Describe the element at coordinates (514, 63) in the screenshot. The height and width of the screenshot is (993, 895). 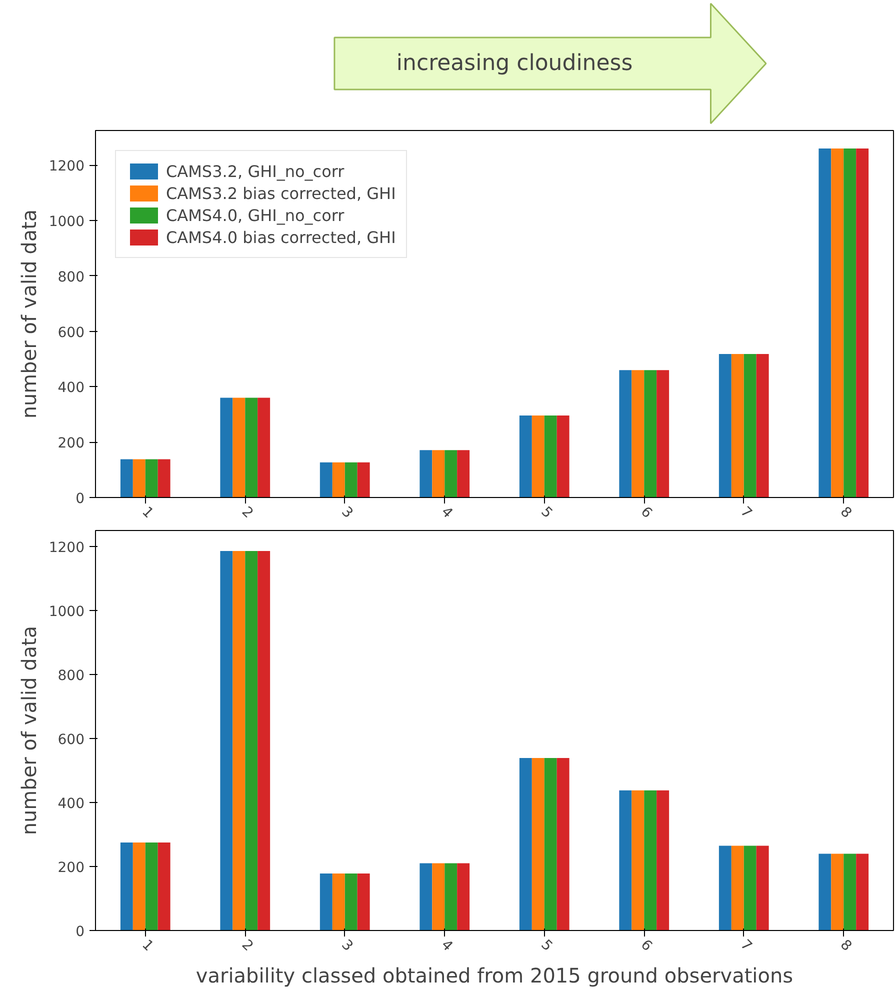
I see `text: increasing cloudiness` at that location.